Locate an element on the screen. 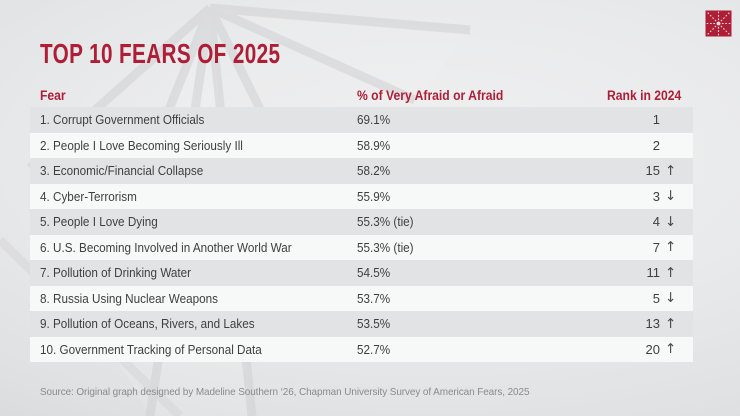 The height and width of the screenshot is (416, 740). column-header-percent: % of Very Afraid or Afraid is located at coordinates (472, 95).